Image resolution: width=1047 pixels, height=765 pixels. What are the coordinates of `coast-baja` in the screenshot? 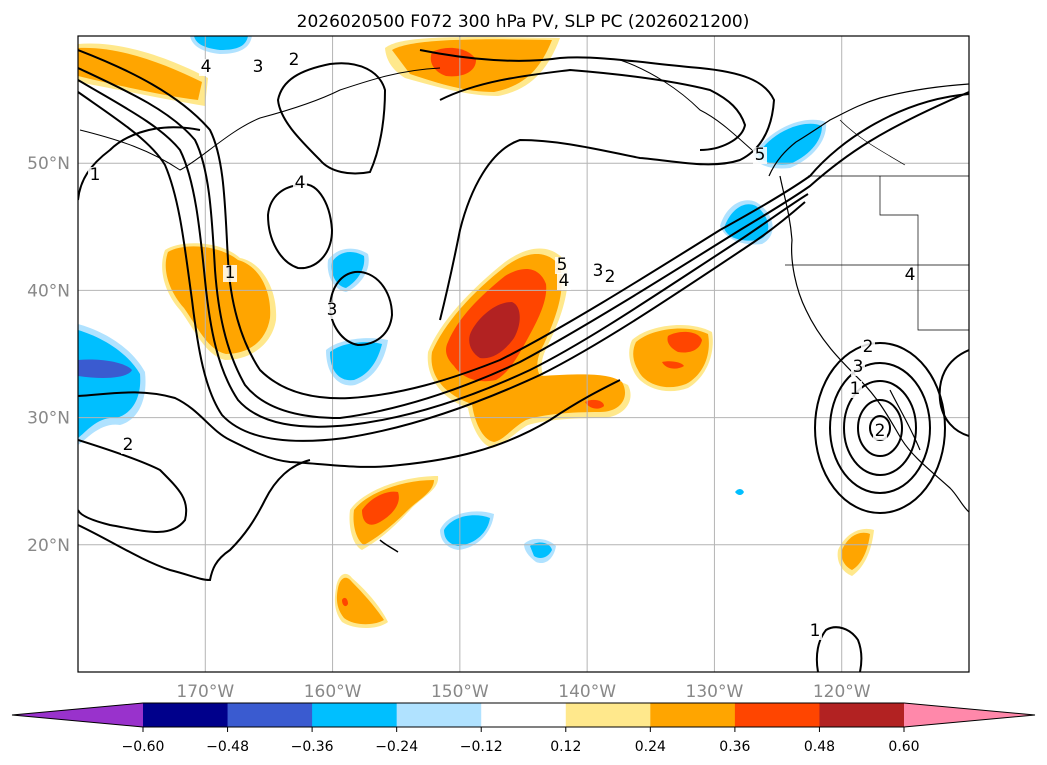 It's located at (905, 420).